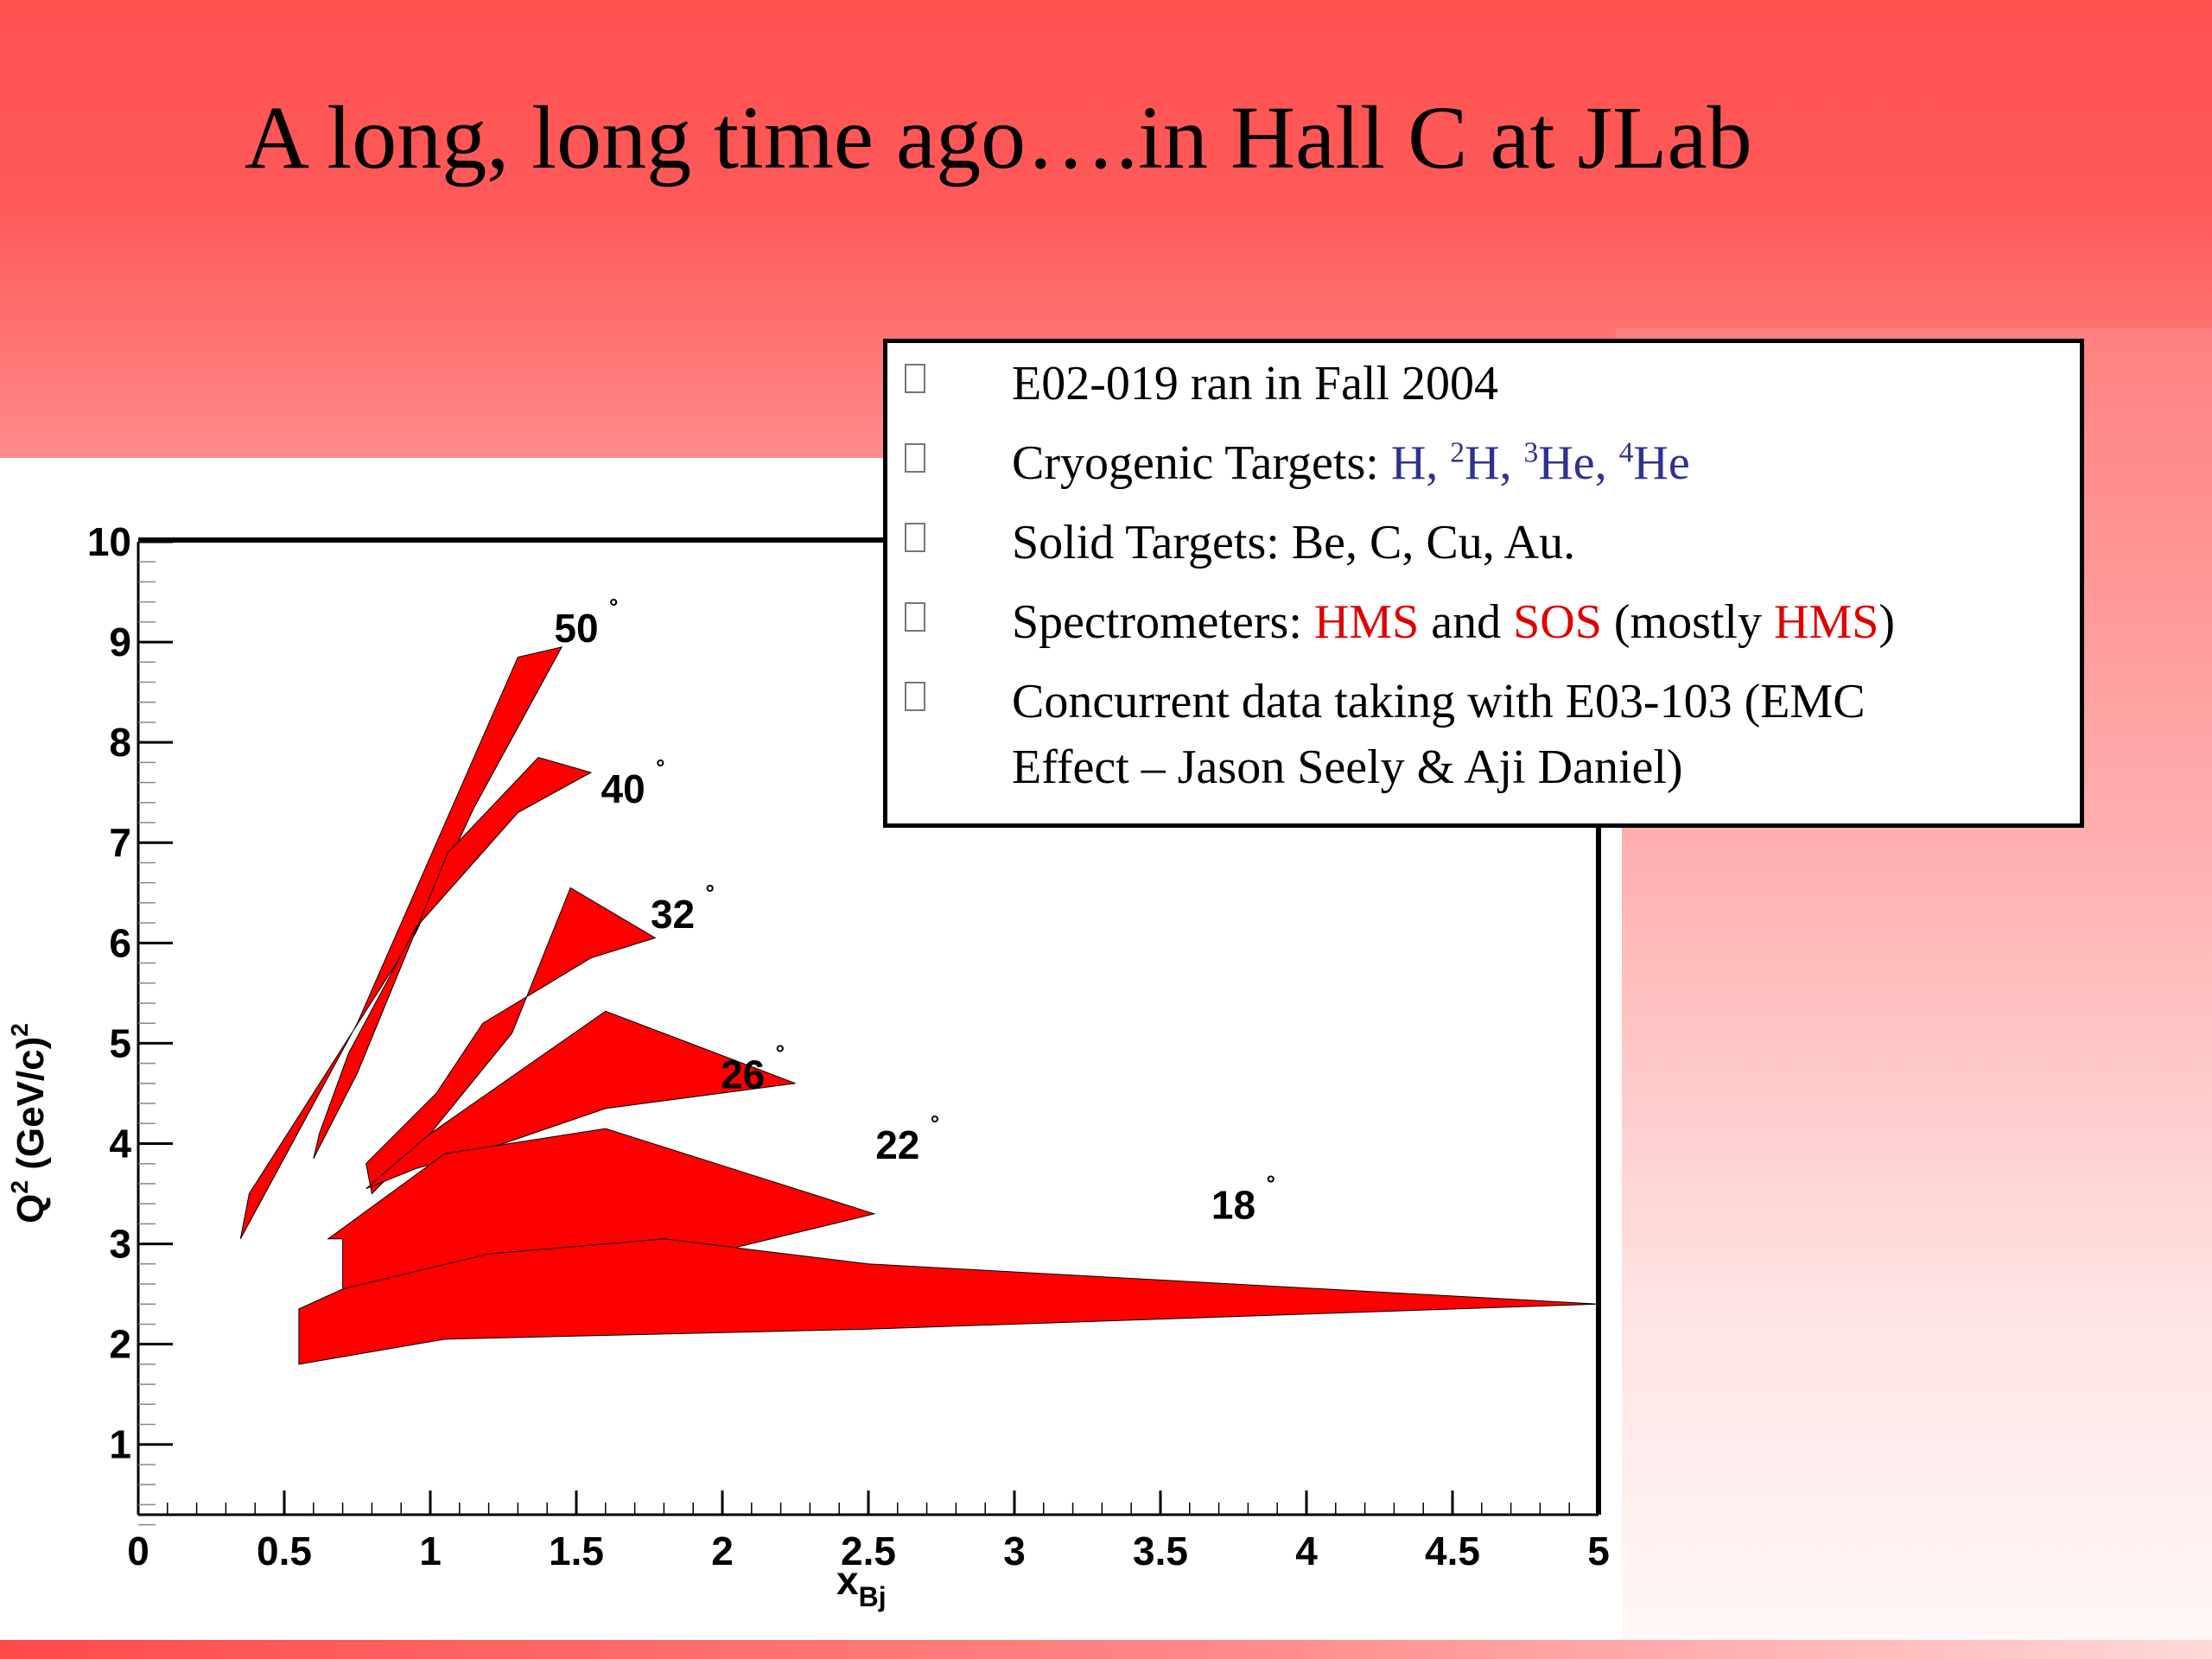 The image size is (2212, 1659). Describe the element at coordinates (897, 1144) in the screenshot. I see `angle-label-22: 22` at that location.